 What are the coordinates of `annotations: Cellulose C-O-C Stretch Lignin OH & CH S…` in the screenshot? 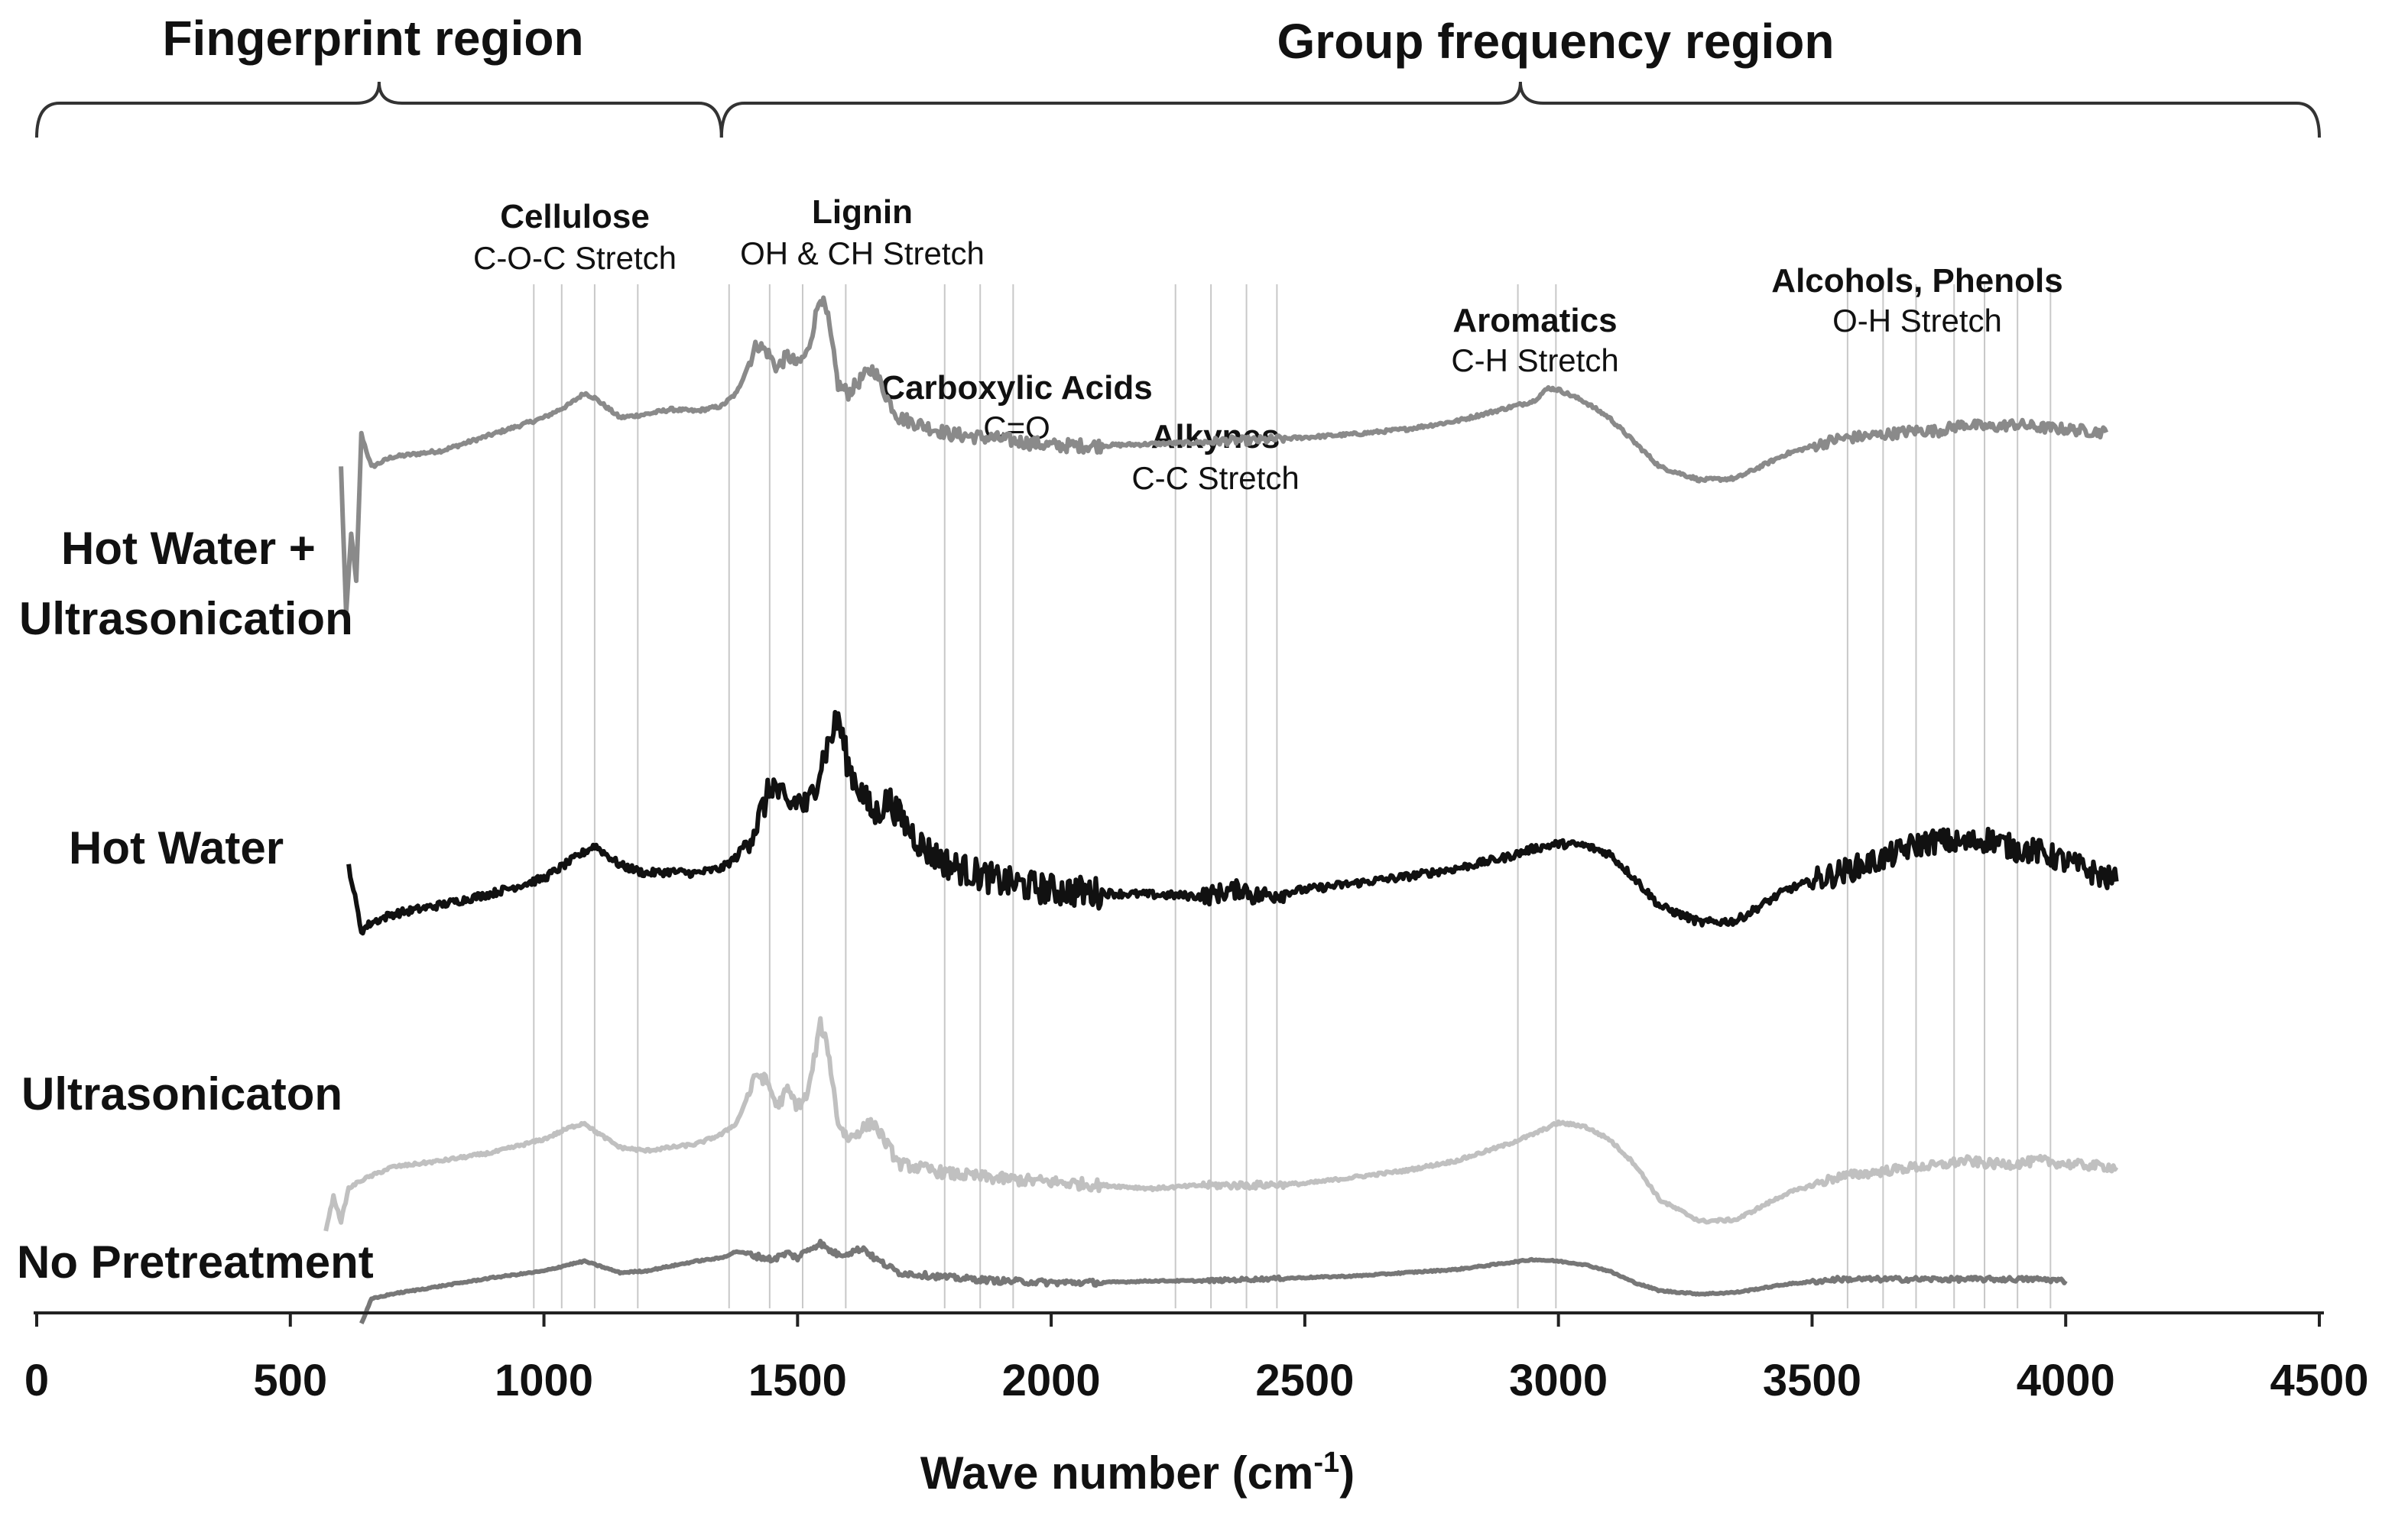 It's located at (1268, 344).